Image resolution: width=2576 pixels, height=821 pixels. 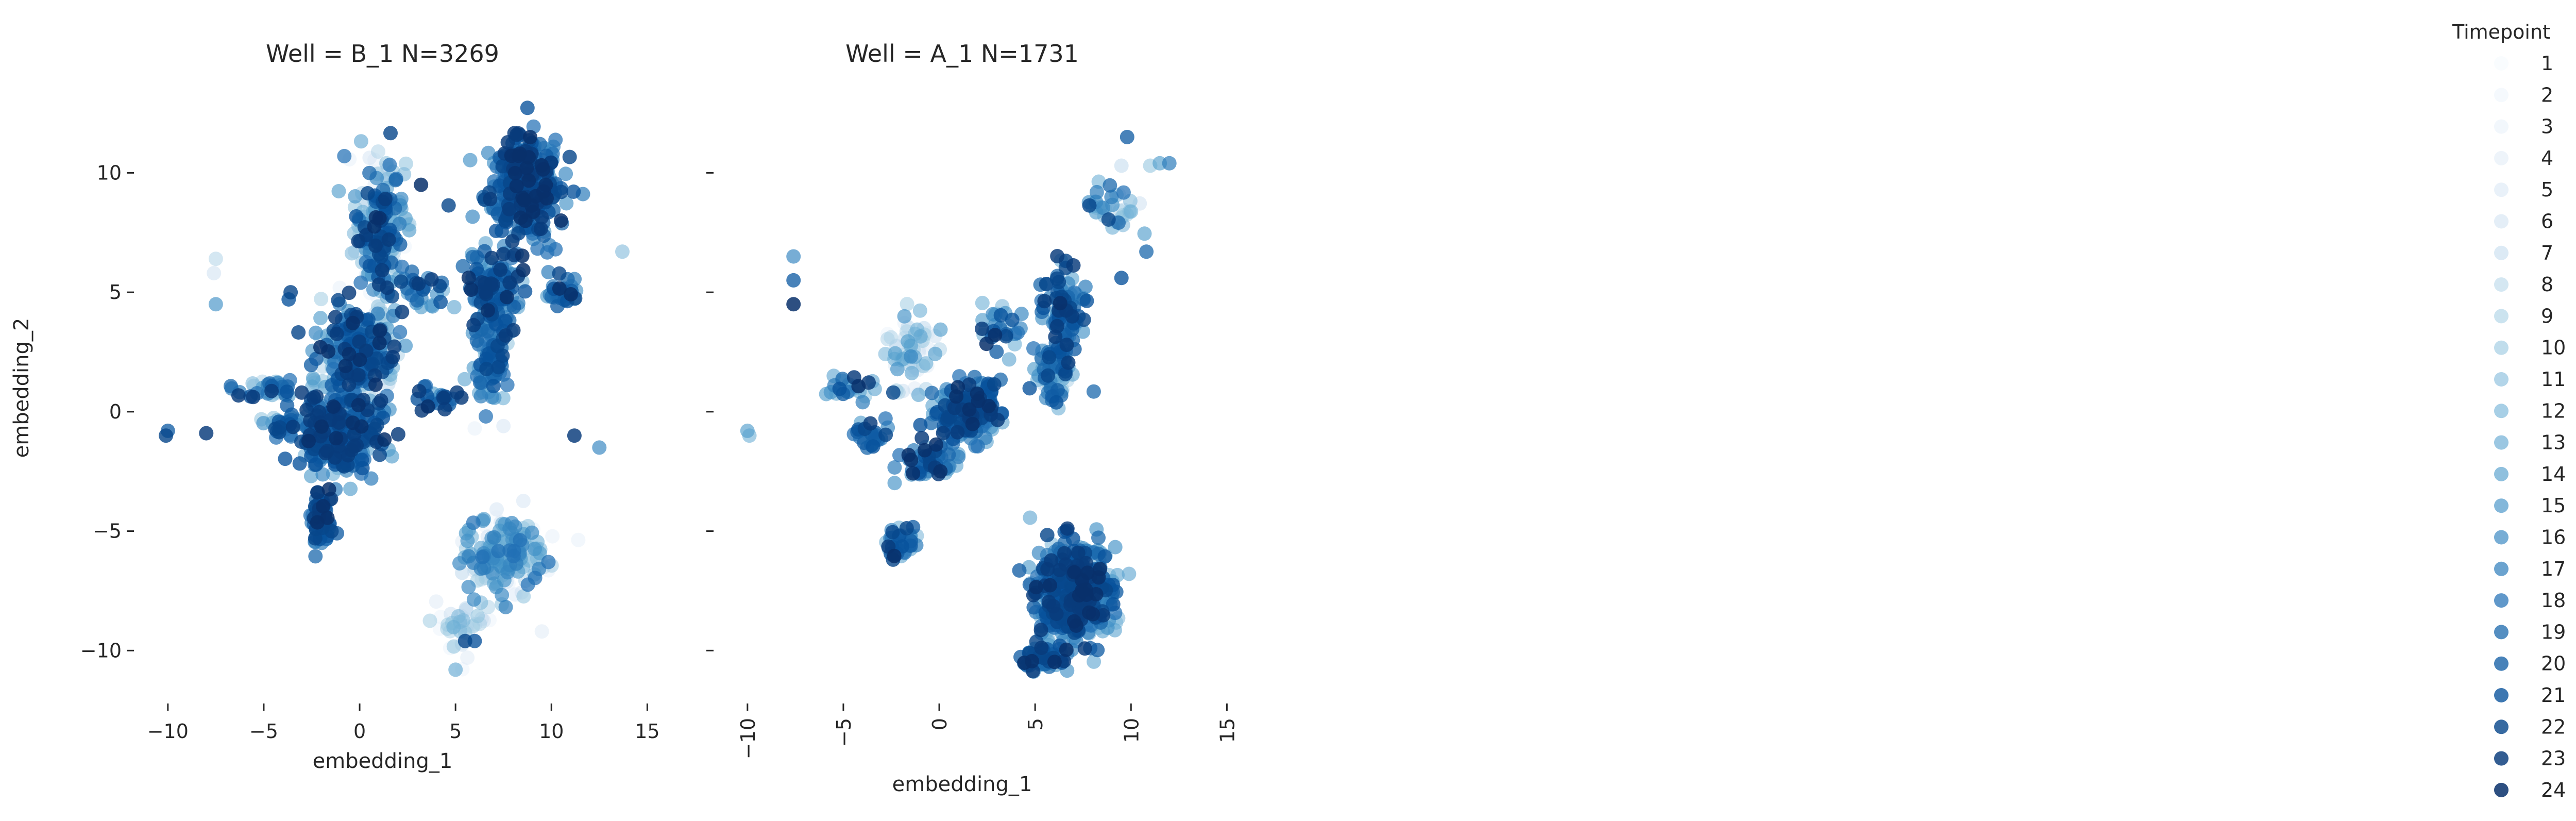 I want to click on legend-label: 23, so click(x=2553, y=759).